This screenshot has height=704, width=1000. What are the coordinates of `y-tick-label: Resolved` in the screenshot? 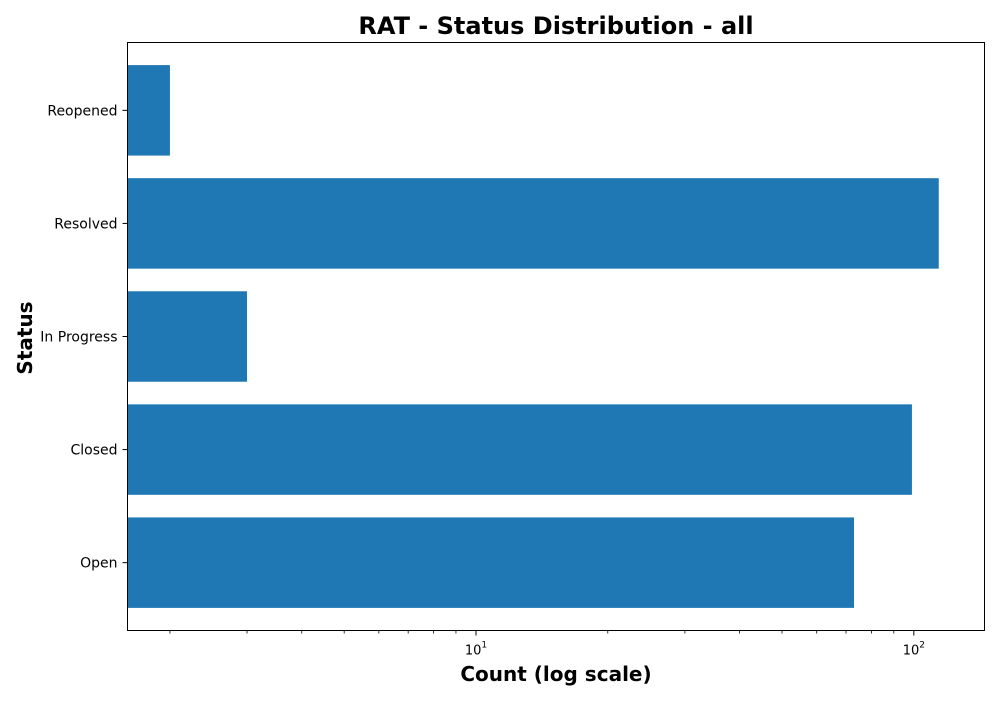 It's located at (85, 224).